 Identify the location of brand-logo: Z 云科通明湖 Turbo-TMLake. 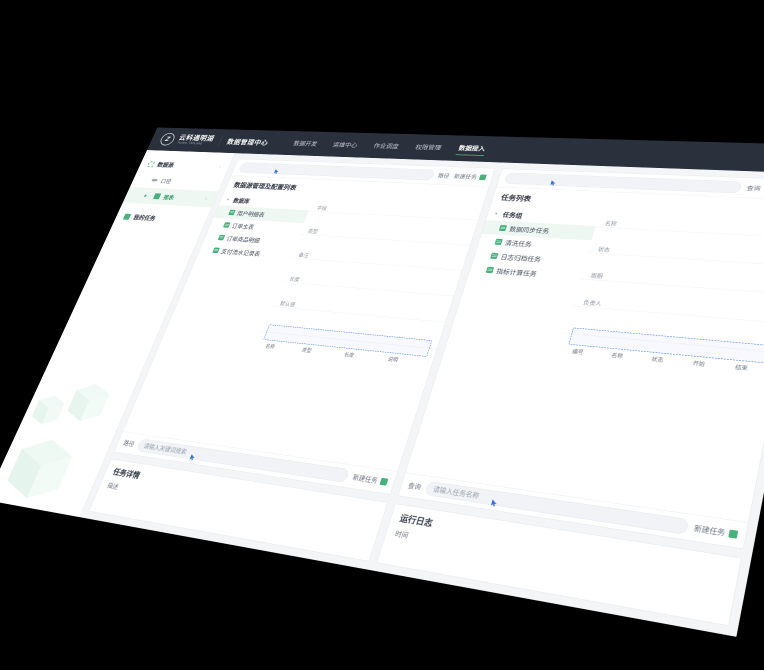
(187, 139).